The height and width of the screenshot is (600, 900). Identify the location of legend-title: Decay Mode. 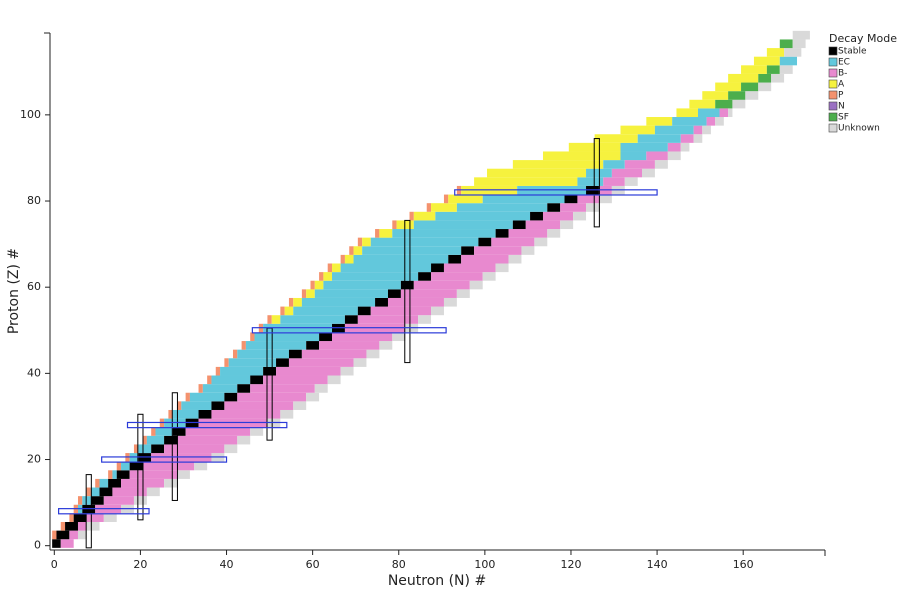
(863, 38).